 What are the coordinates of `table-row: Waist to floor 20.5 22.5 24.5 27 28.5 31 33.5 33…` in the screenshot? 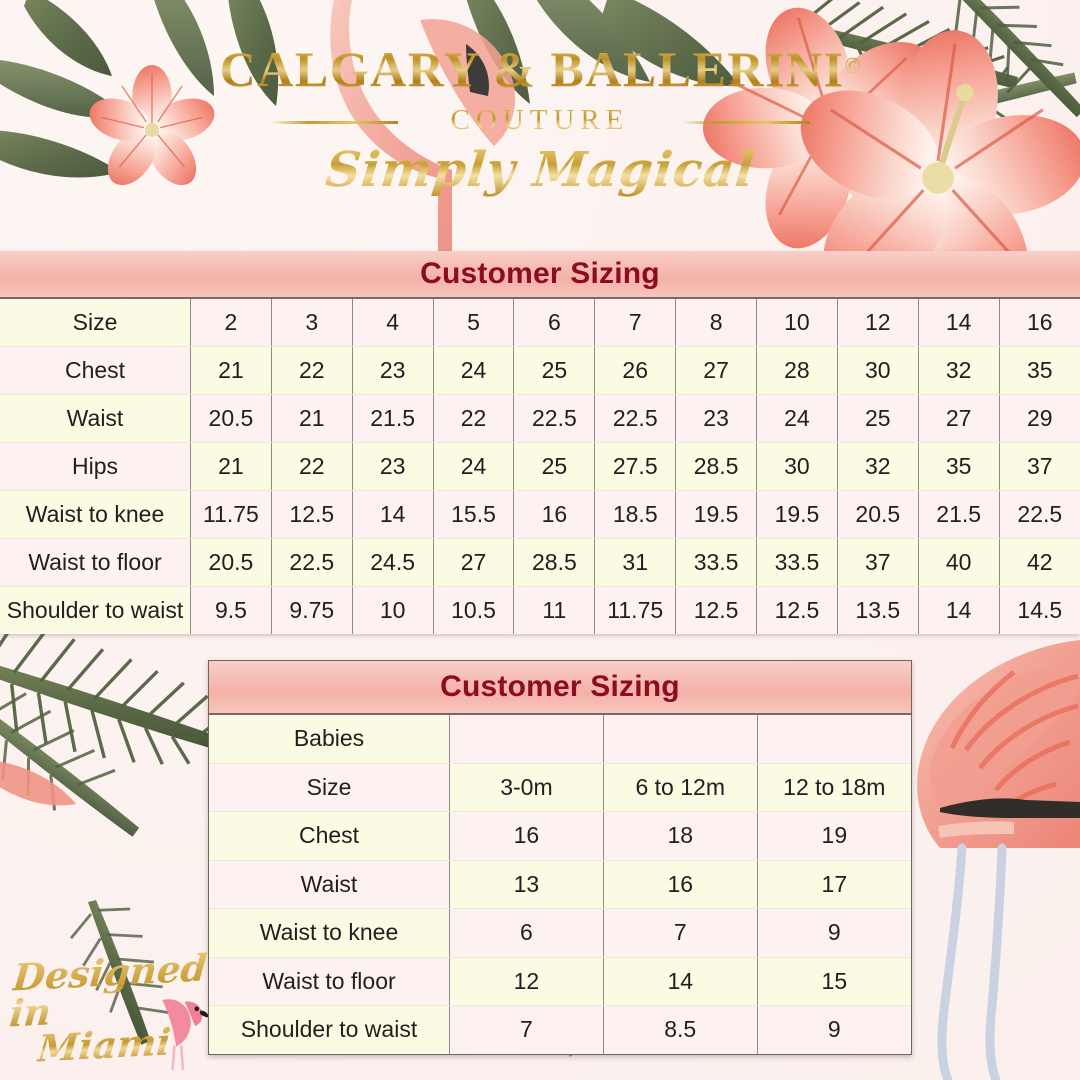 It's located at (540, 562).